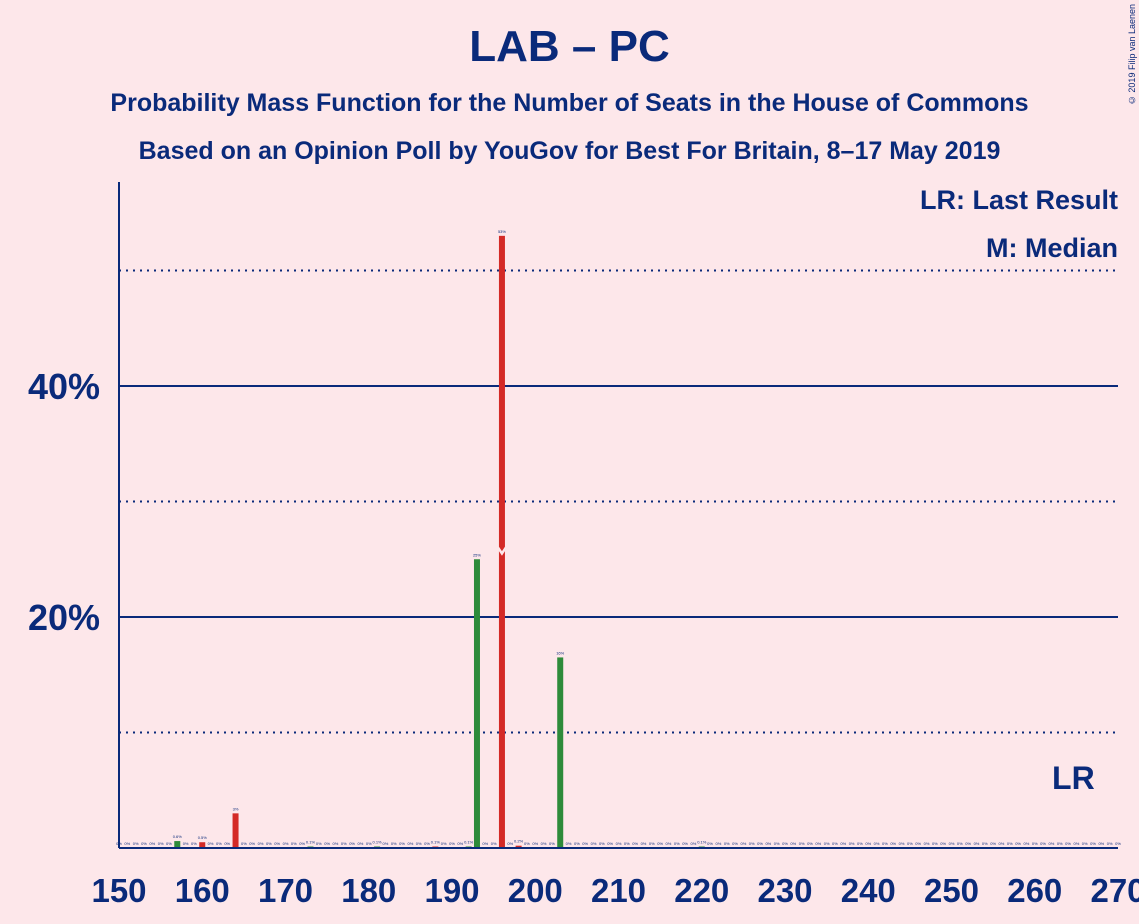 This screenshot has width=1139, height=924. What do you see at coordinates (1052, 248) in the screenshot?
I see `legend-median: M: Median` at bounding box center [1052, 248].